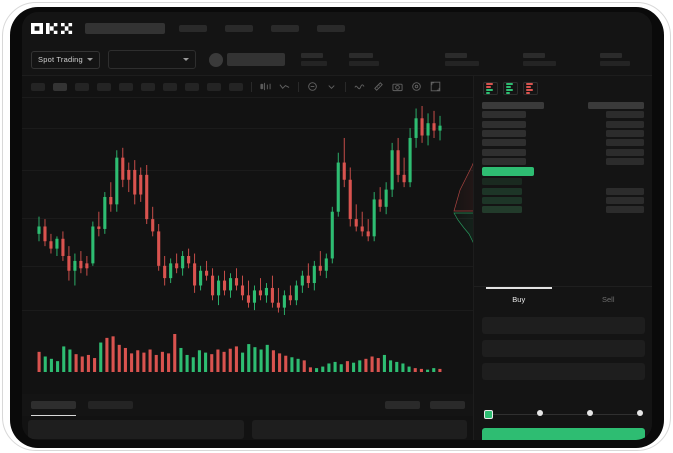 The image size is (673, 453). Describe the element at coordinates (435, 86) in the screenshot. I see `fullscreen-icon` at that location.